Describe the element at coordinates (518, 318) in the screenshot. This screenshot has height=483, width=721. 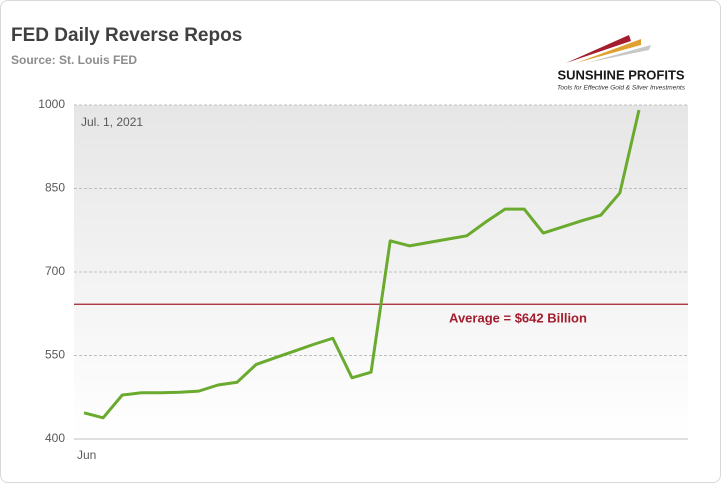
I see `average-label: Average = $642 Billion` at that location.